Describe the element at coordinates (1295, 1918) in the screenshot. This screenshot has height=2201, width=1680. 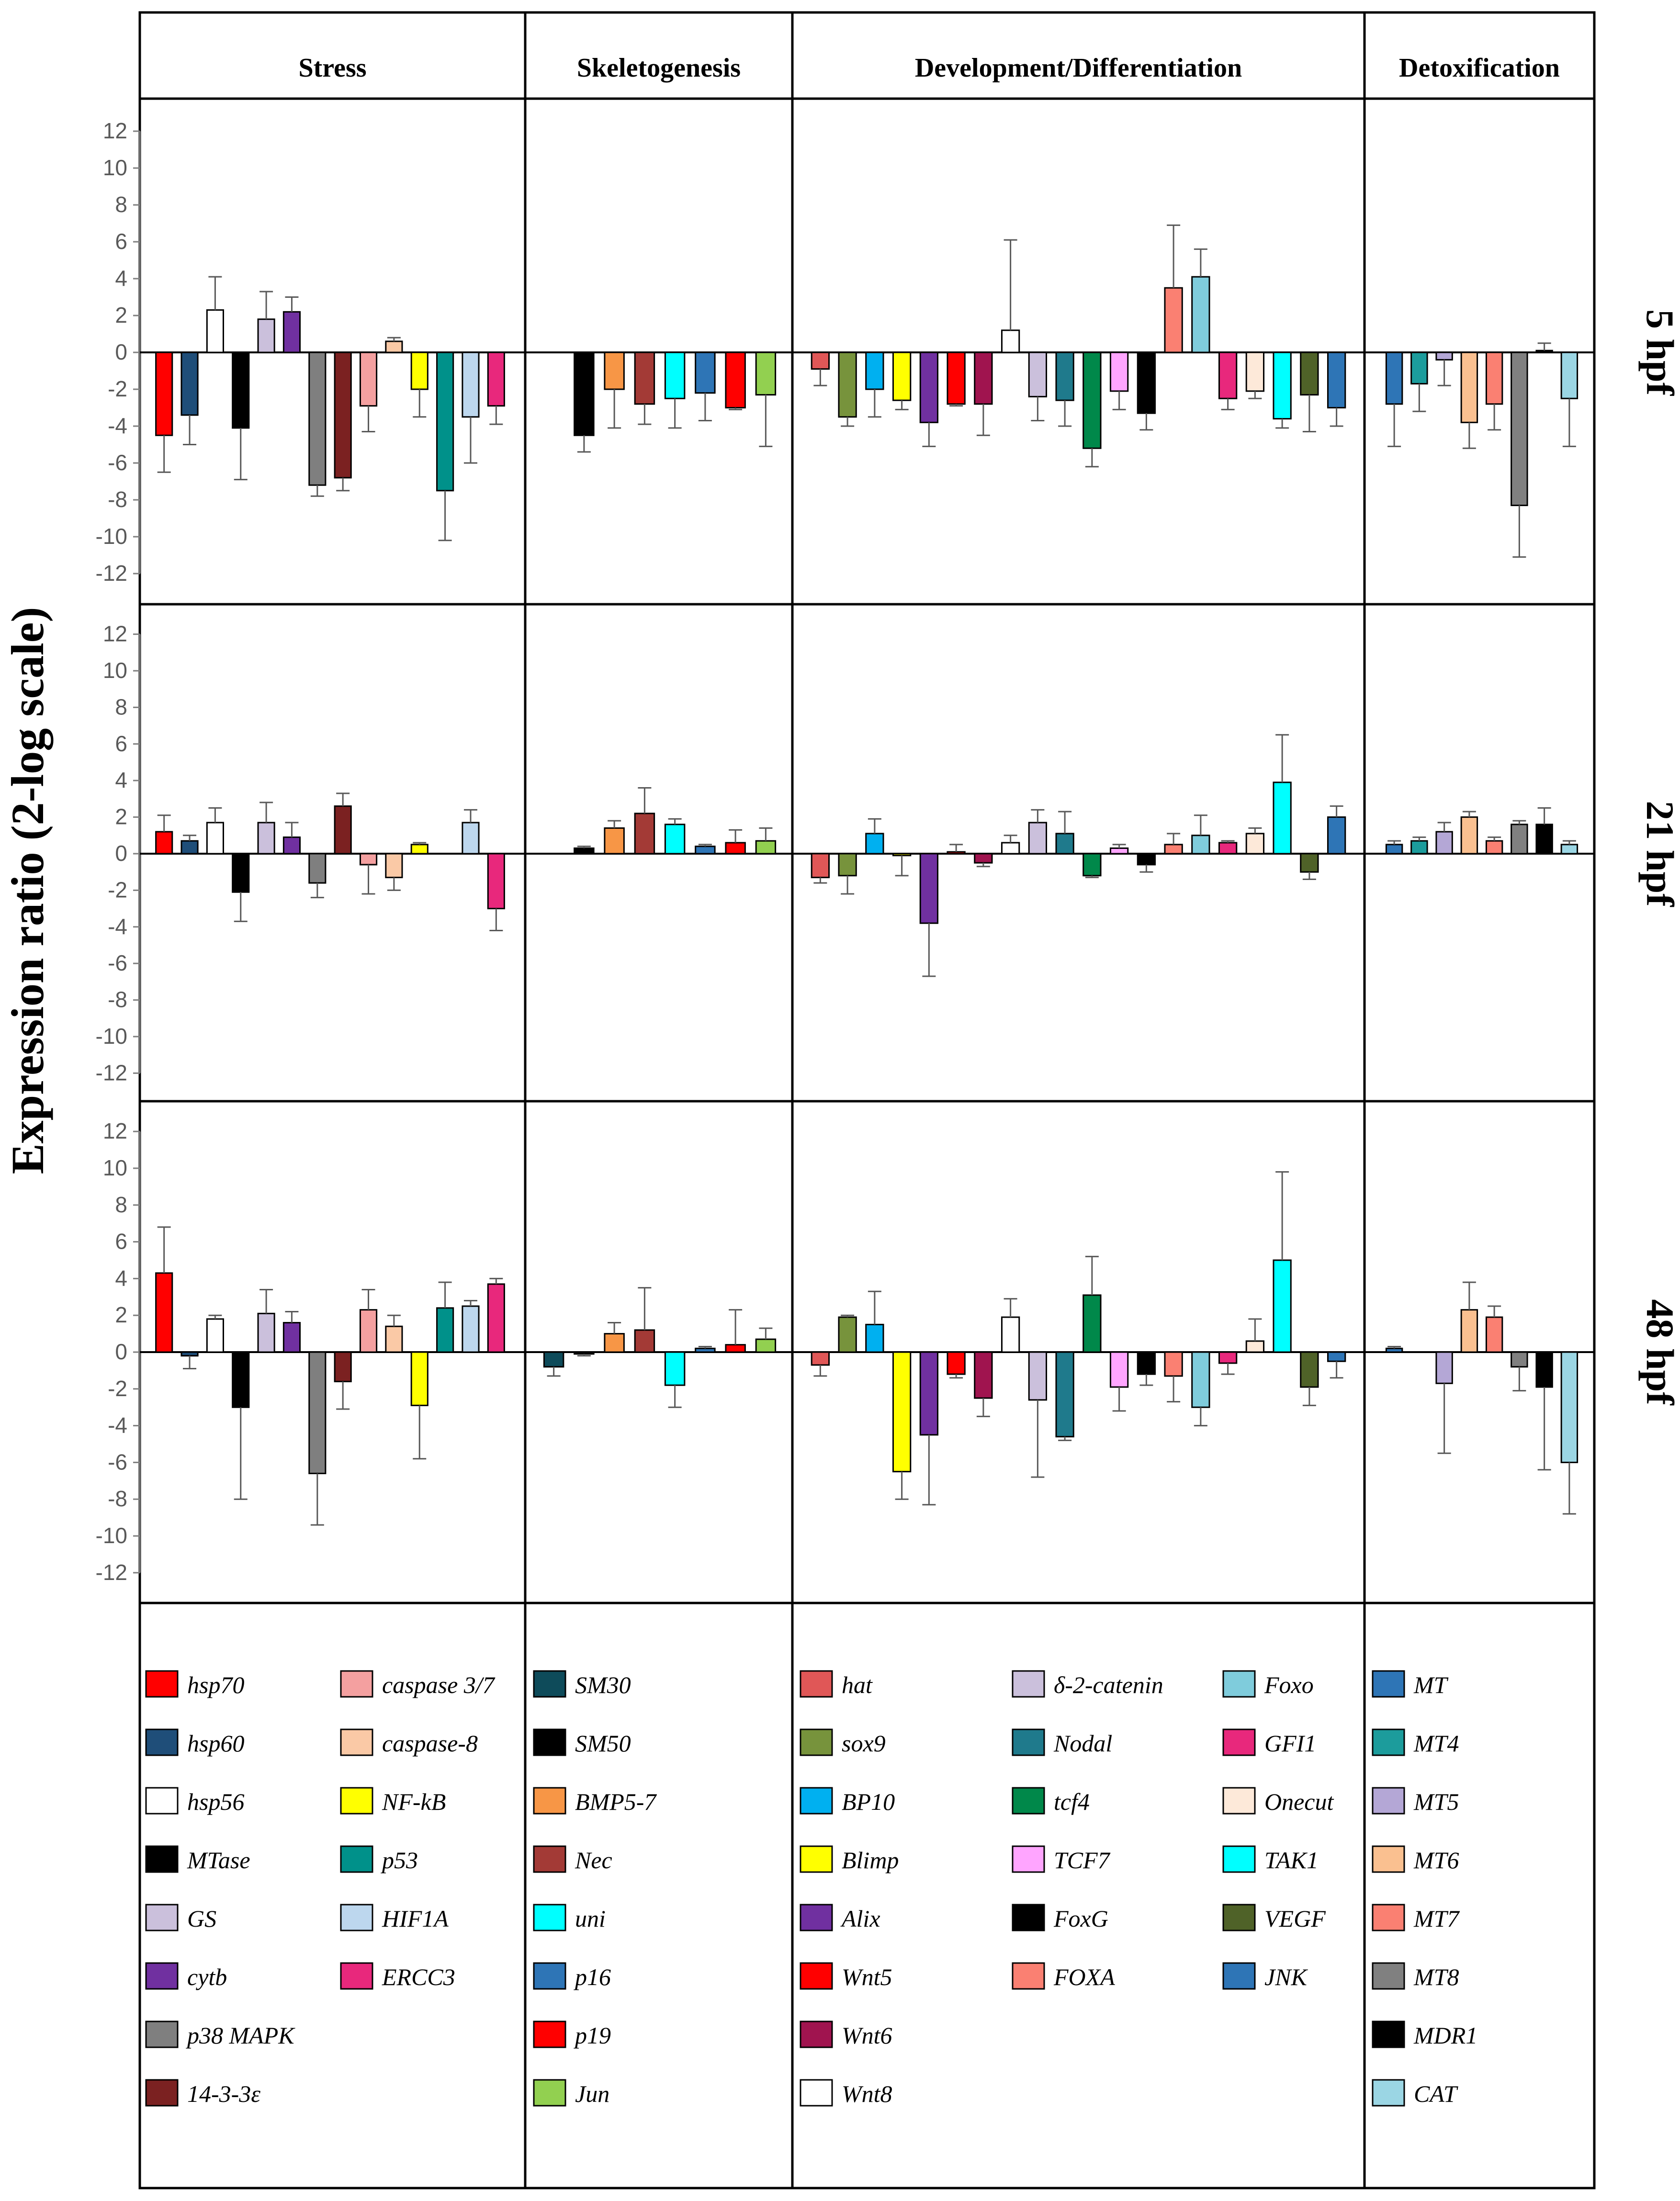
I see `legend-label: VEGF` at that location.